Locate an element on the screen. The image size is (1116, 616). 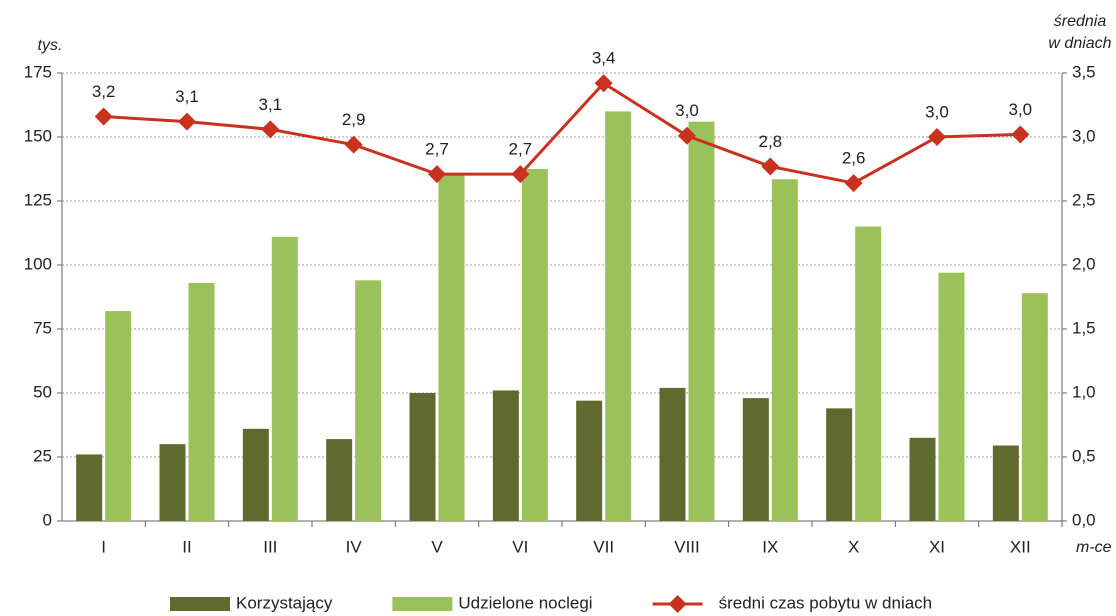
x-tick-label: II is located at coordinates (186, 546).